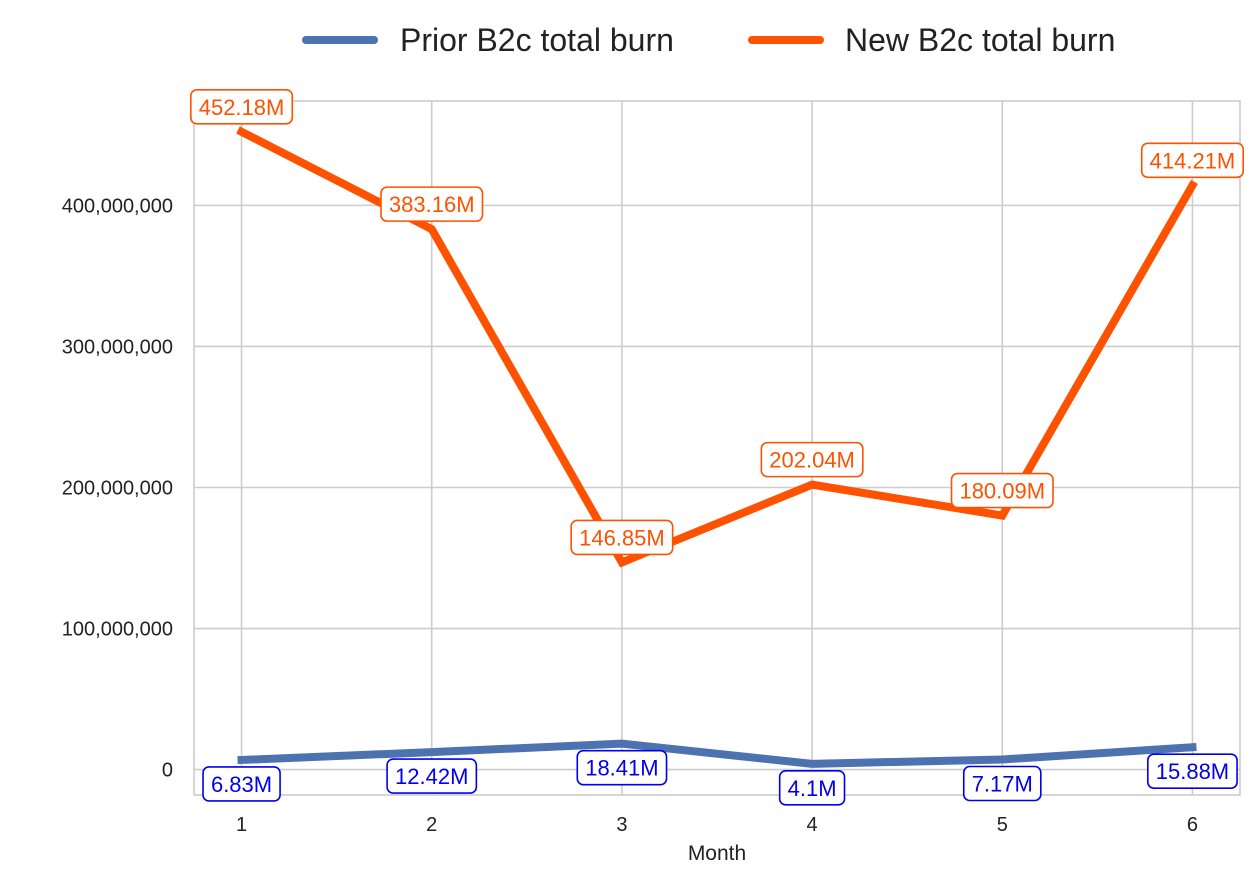  I want to click on data-label: 414.21M, so click(1192, 160).